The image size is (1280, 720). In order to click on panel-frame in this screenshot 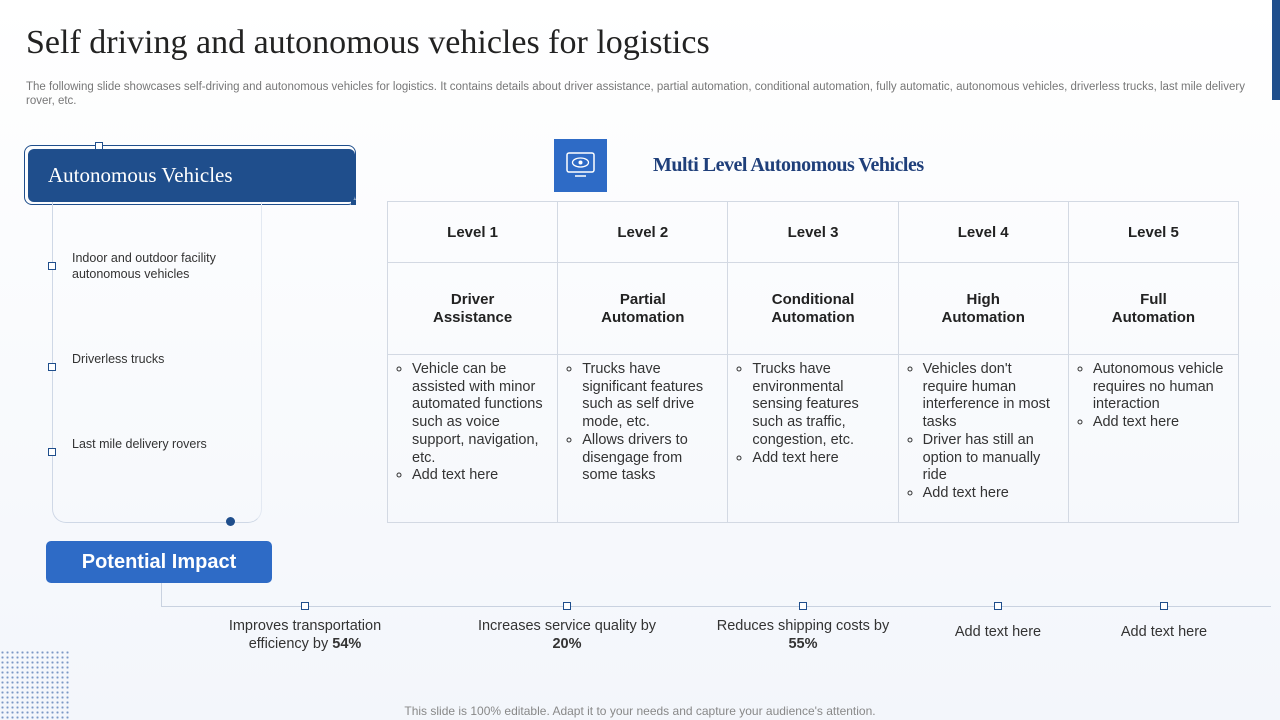, I will do `click(157, 362)`.